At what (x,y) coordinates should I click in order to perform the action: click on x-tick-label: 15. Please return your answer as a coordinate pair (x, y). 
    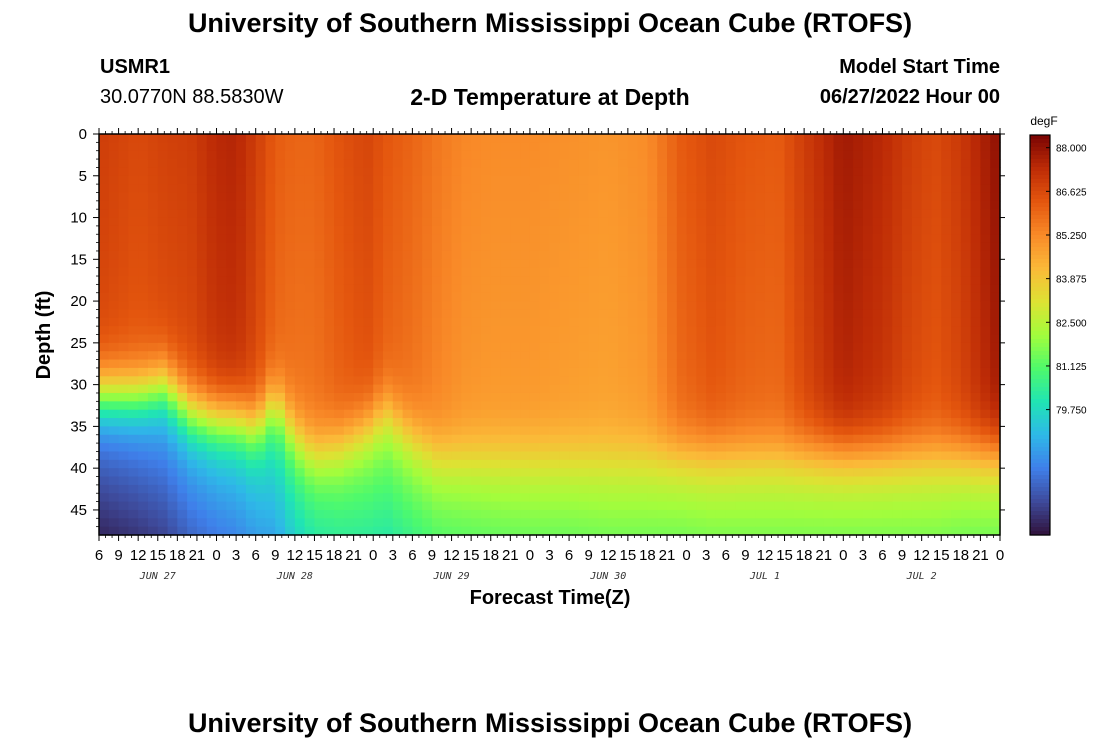
    Looking at the image, I should click on (471, 555).